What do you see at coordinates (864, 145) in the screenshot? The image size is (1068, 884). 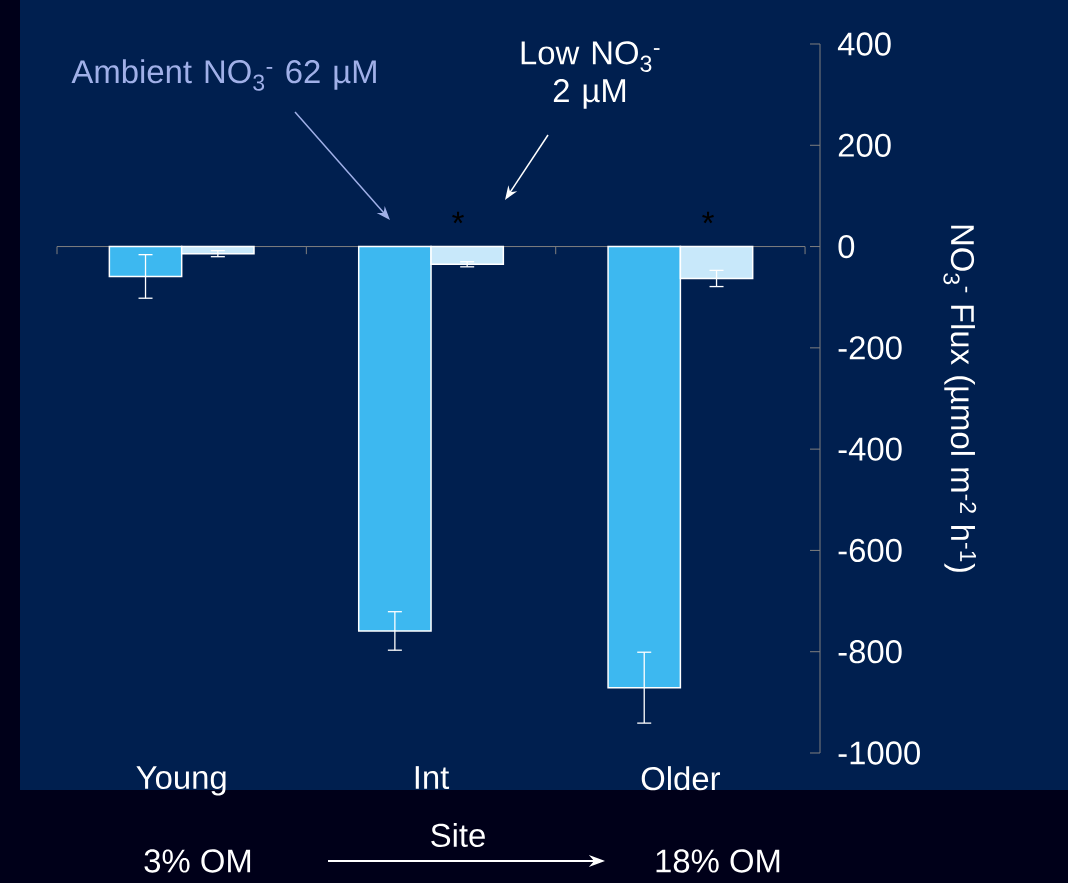 I see `y-tick-label: 200` at bounding box center [864, 145].